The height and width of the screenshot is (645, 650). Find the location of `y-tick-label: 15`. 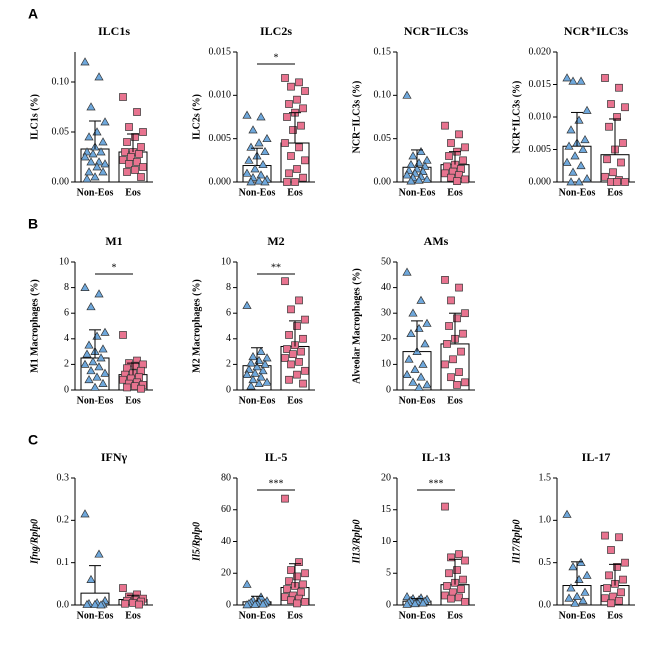

y-tick-label: 15 is located at coordinates (386, 509).